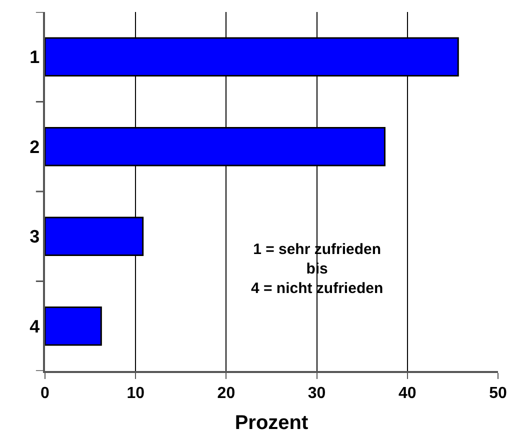 The image size is (518, 441). What do you see at coordinates (73, 326) in the screenshot?
I see `bar` at bounding box center [73, 326].